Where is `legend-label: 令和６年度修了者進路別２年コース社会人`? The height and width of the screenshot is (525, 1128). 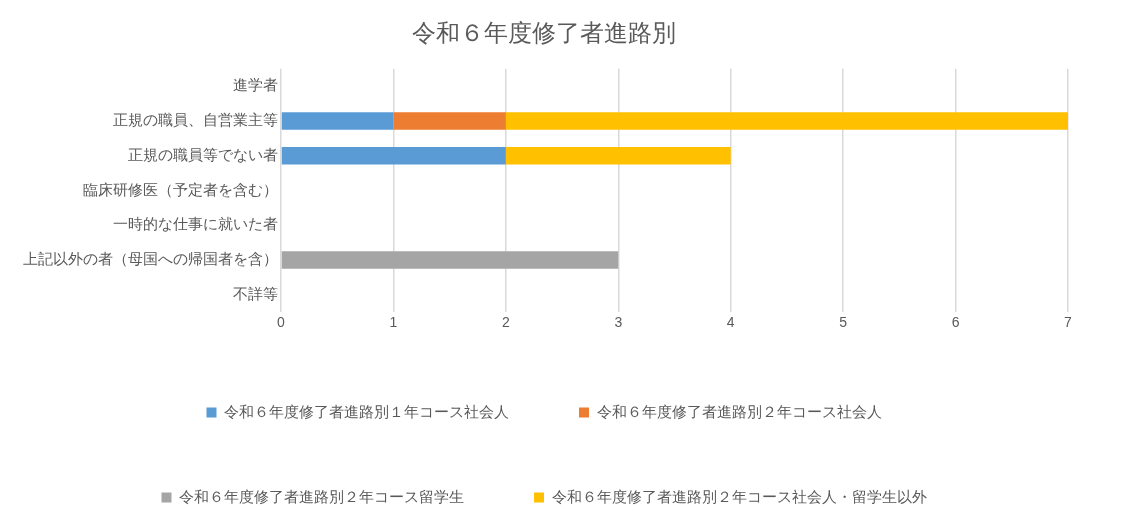
legend-label: 令和６年度修了者進路別２年コース社会人 is located at coordinates (739, 411).